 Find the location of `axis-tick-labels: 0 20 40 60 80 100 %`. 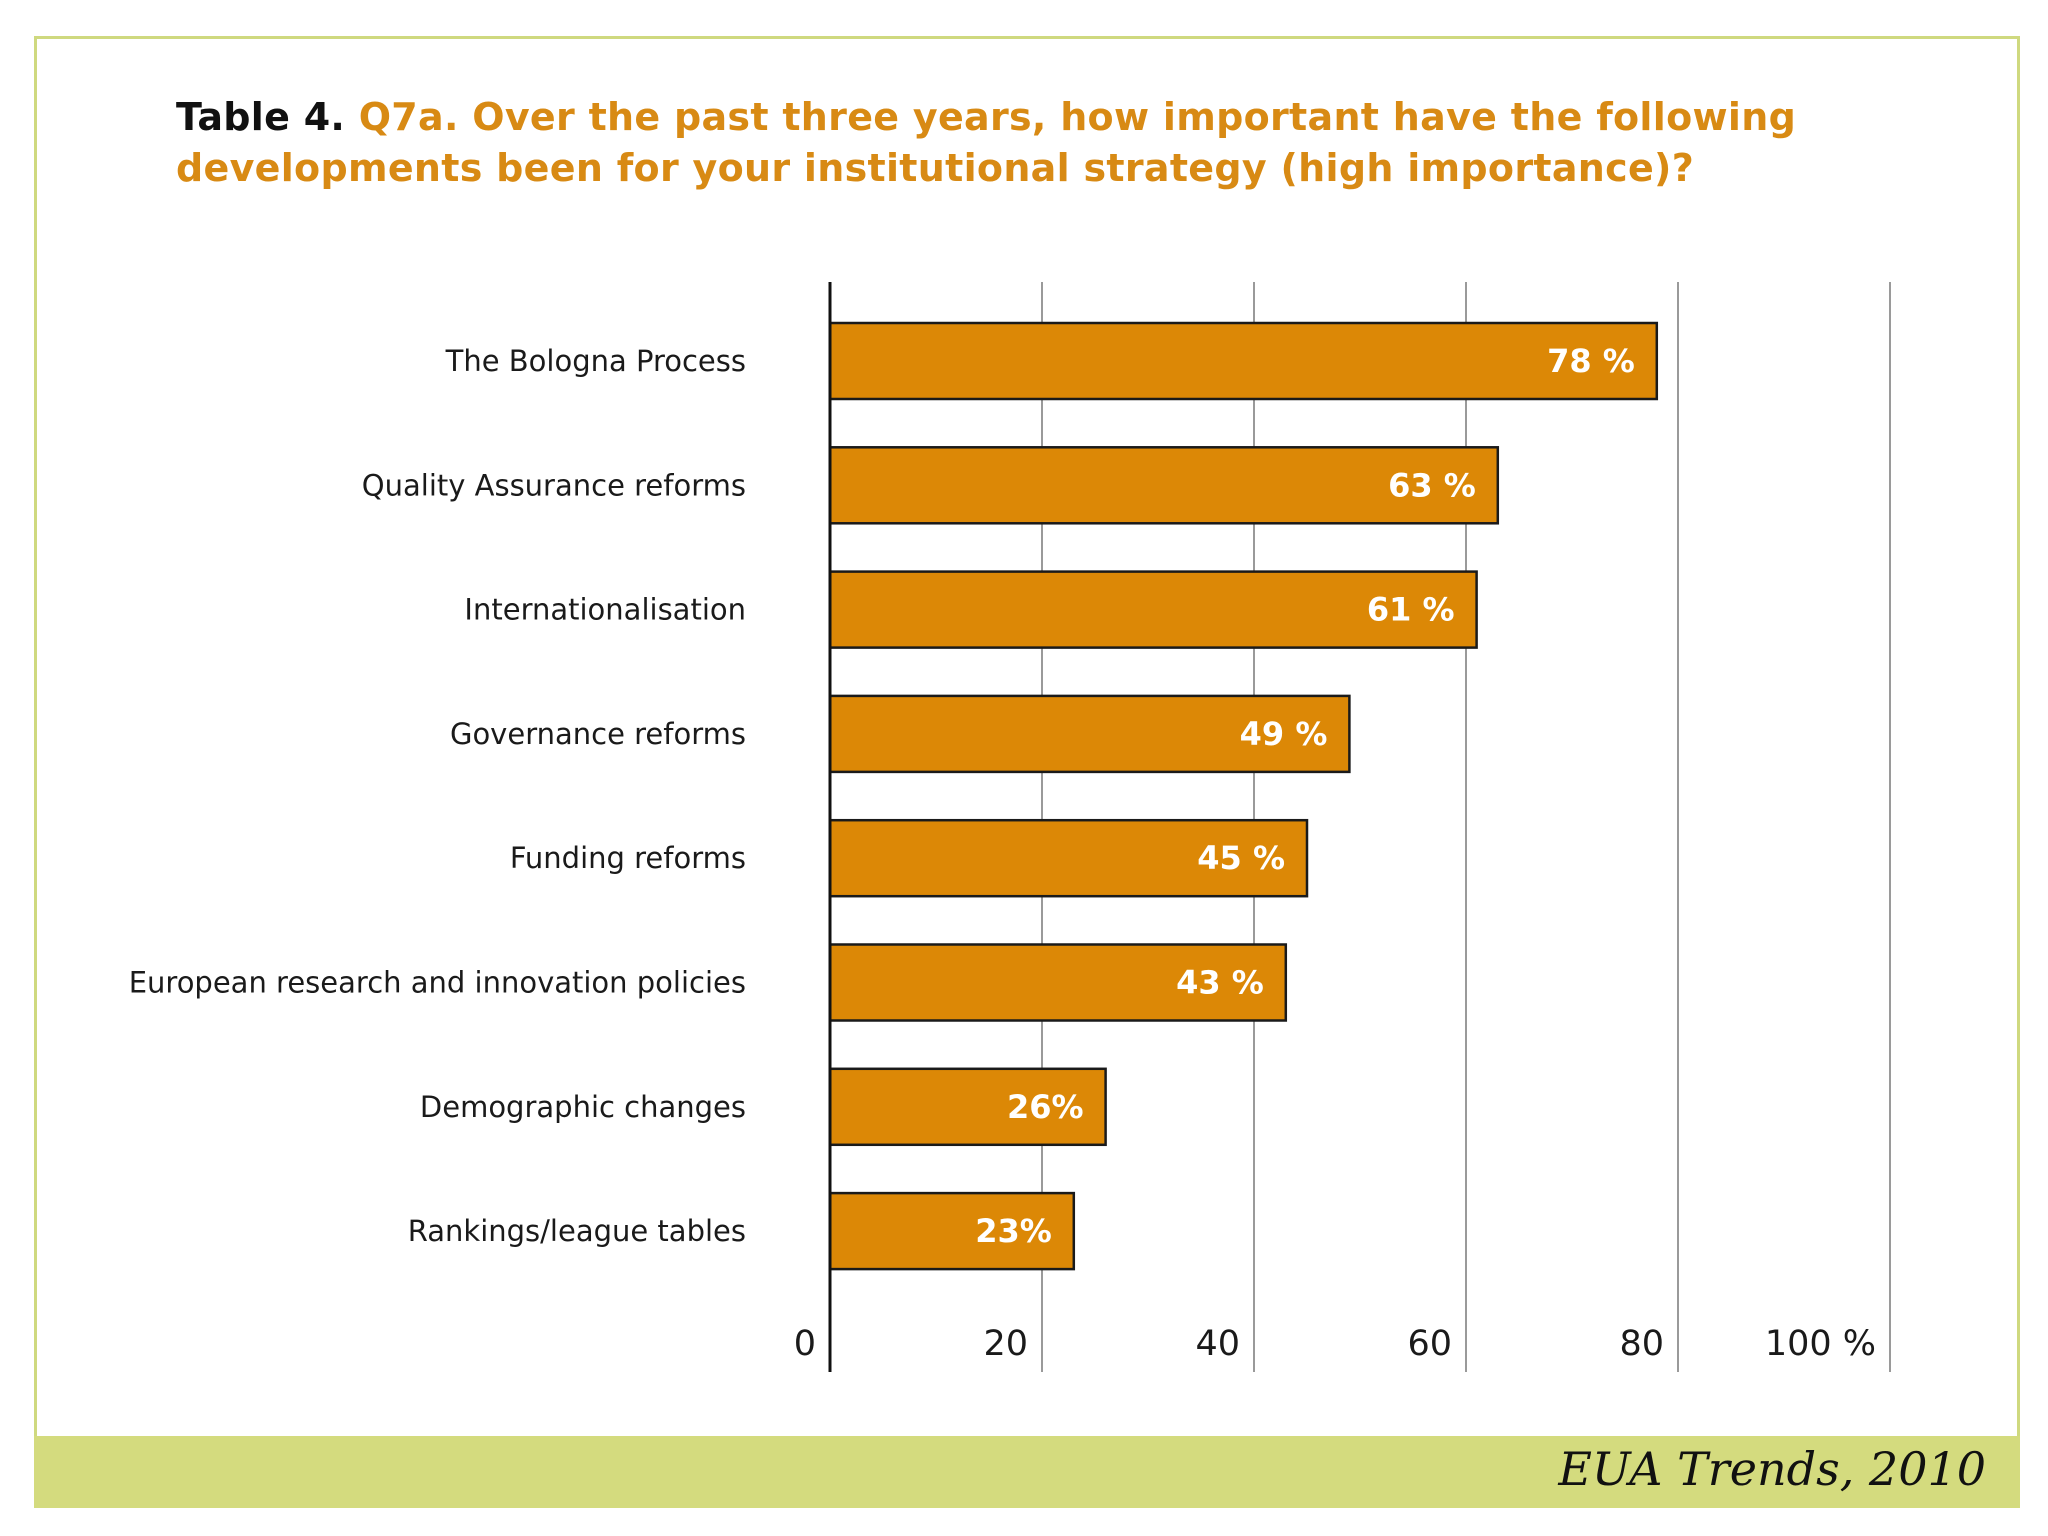

axis-tick-labels: 0 20 40 60 80 100 % is located at coordinates (1335, 1344).